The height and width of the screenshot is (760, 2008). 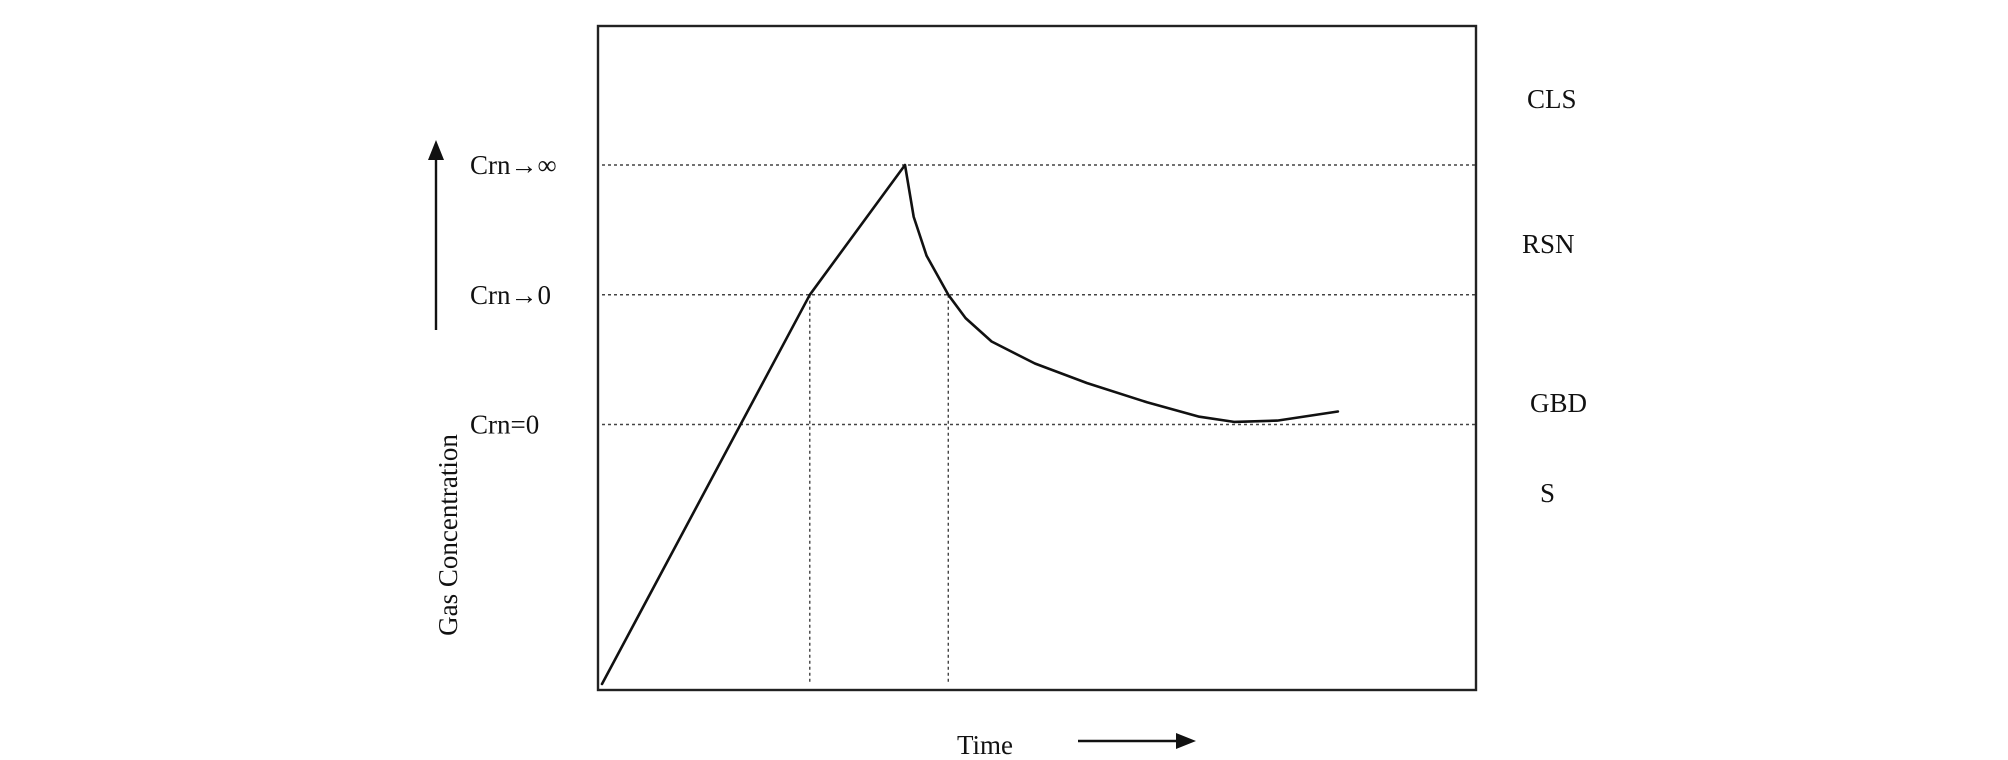 I want to click on x-axis-arrow-icon, so click(x=1137, y=741).